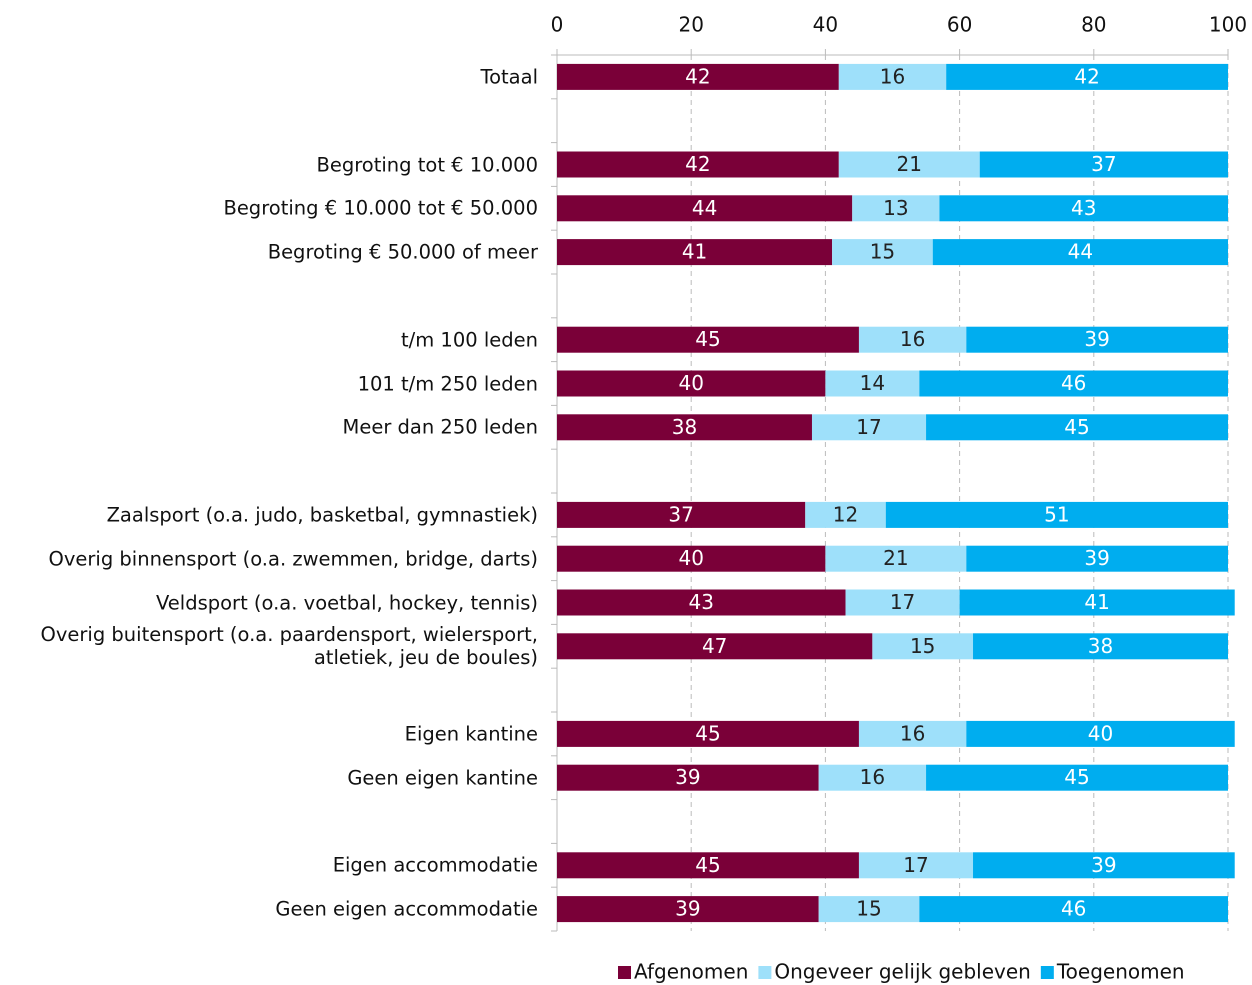  Describe the element at coordinates (435, 865) in the screenshot. I see `y-tick-label: Eigen accommodatie` at that location.